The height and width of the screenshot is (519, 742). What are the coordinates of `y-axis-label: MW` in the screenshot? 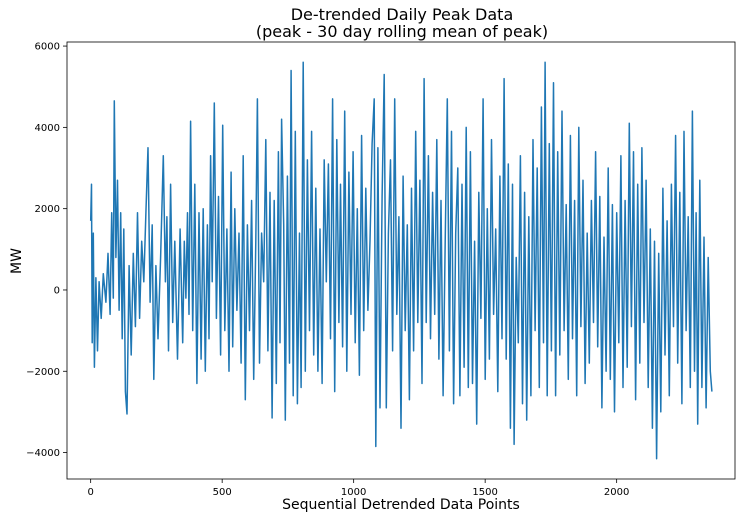 It's located at (17, 261).